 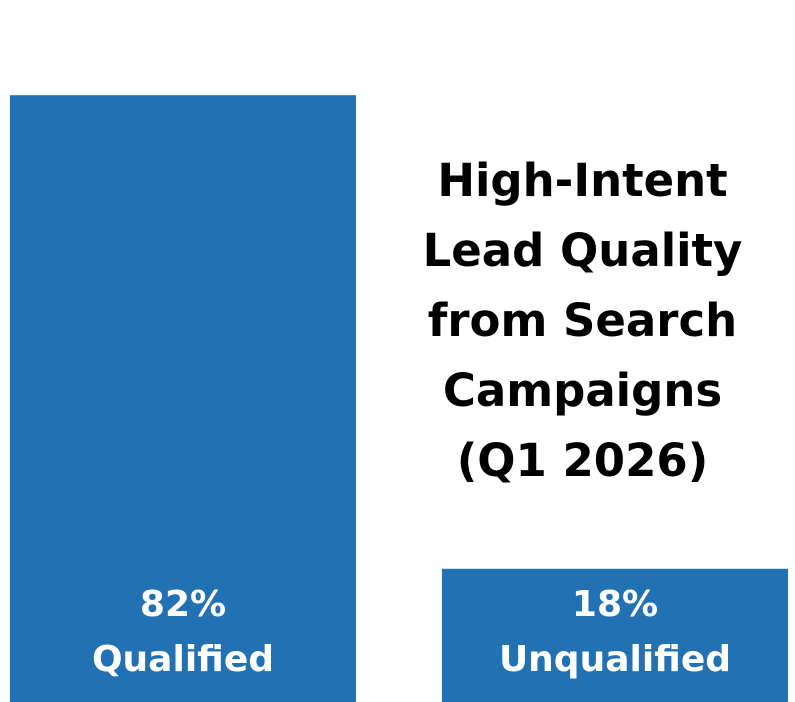 I want to click on value-label: 18%, so click(x=615, y=604).